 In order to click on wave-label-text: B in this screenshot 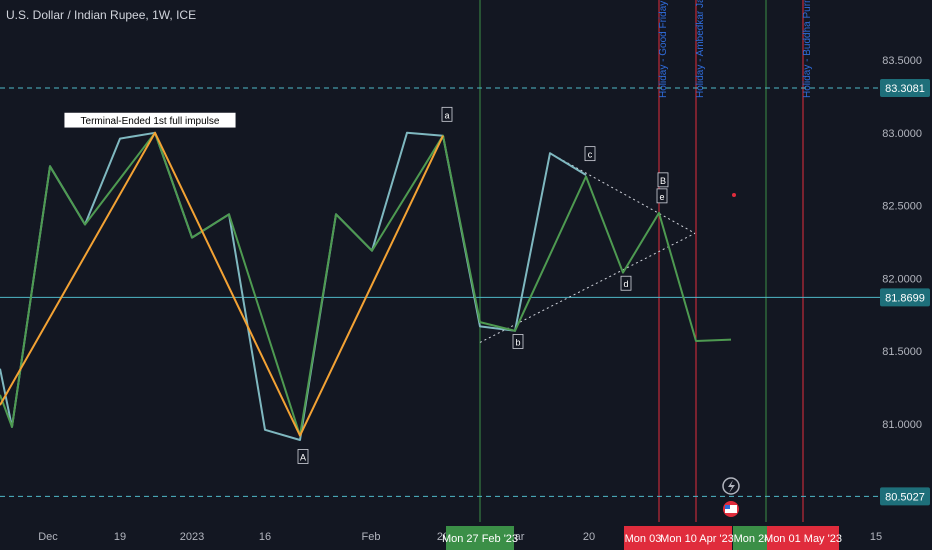, I will do `click(663, 181)`.